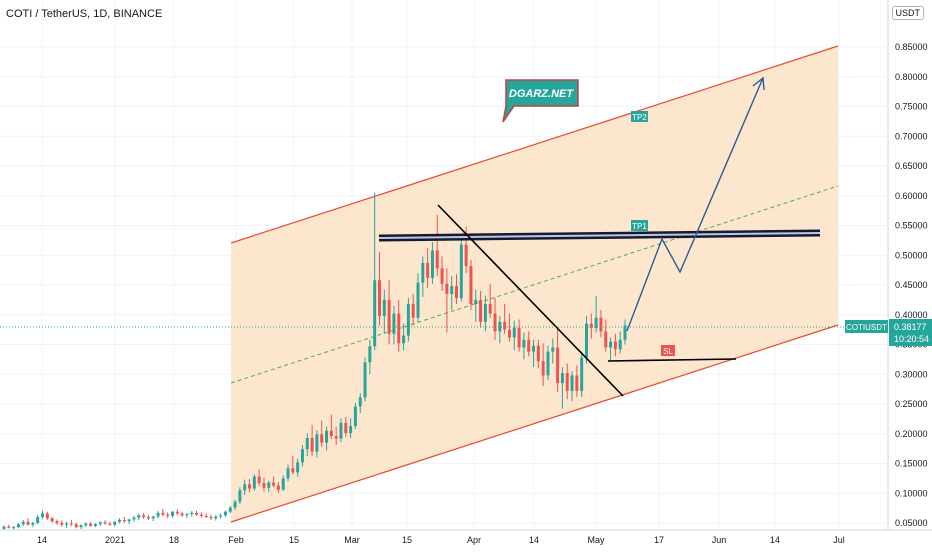  Describe the element at coordinates (639, 116) in the screenshot. I see `tp2-tag: TP2` at that location.